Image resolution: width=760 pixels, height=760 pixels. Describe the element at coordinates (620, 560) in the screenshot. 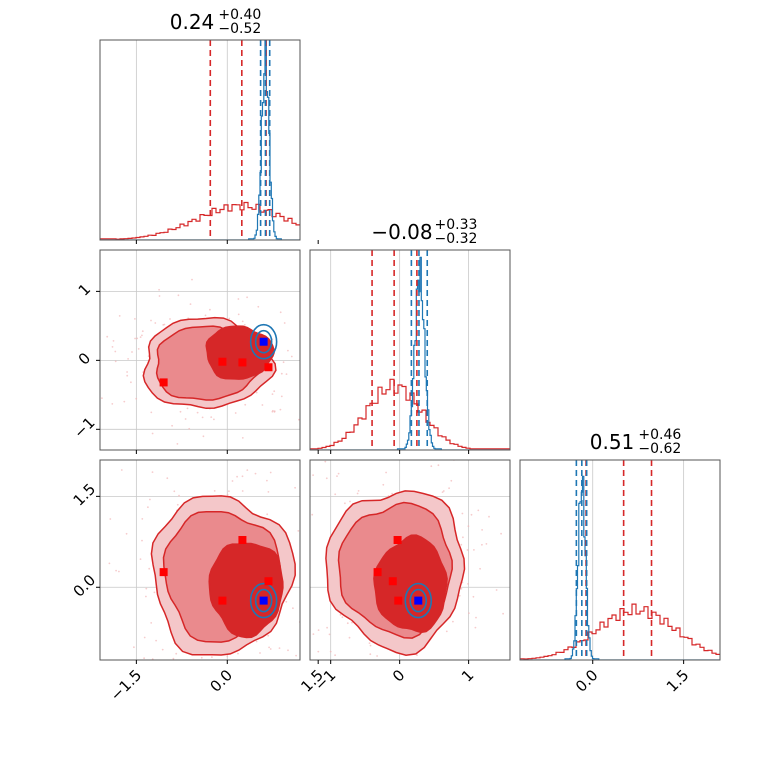

I see `panel-content` at that location.